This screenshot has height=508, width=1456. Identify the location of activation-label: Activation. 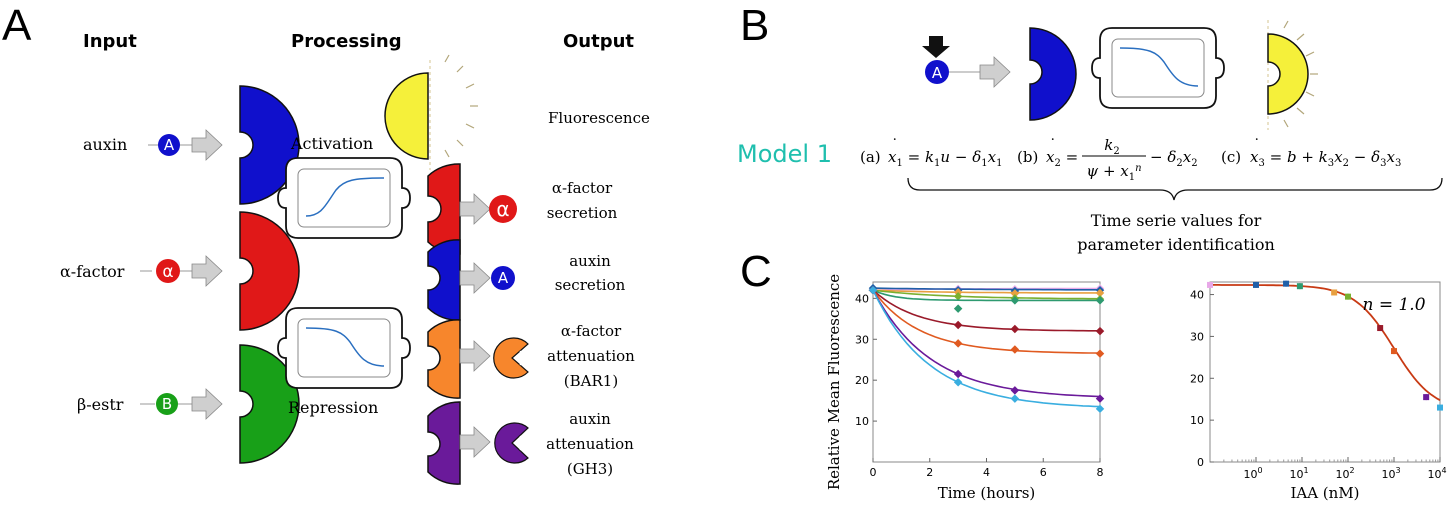
(331, 143).